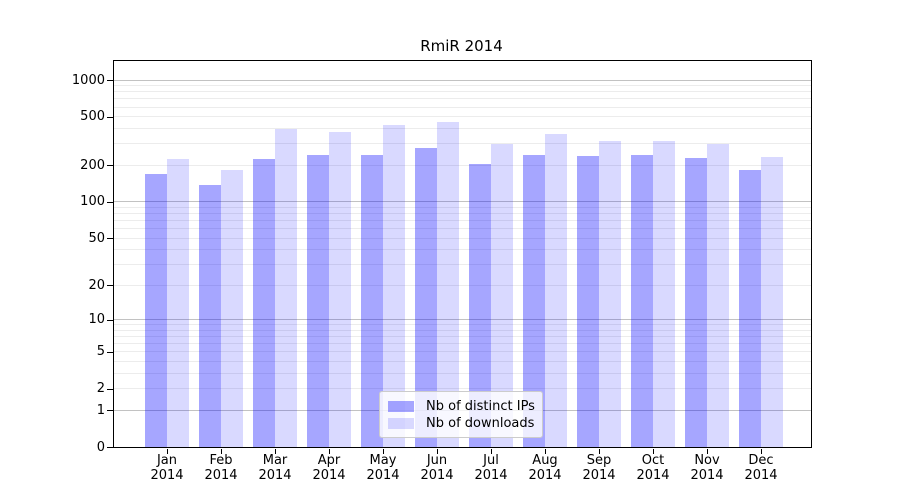 This screenshot has height=500, width=900. What do you see at coordinates (695, 302) in the screenshot?
I see `bar-nb-of-distinct-ips-nov` at bounding box center [695, 302].